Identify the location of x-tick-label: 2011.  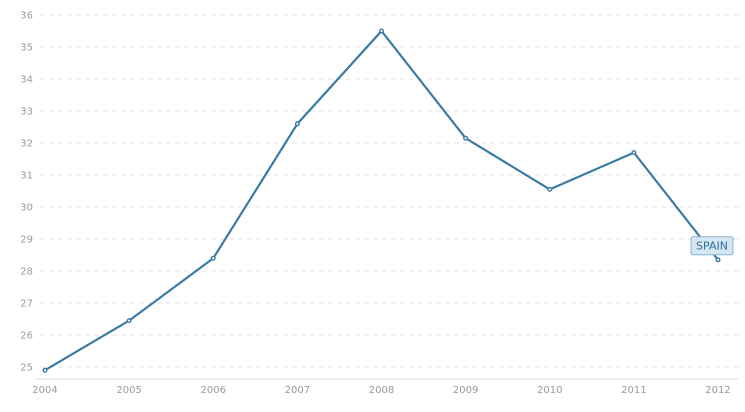
(633, 390).